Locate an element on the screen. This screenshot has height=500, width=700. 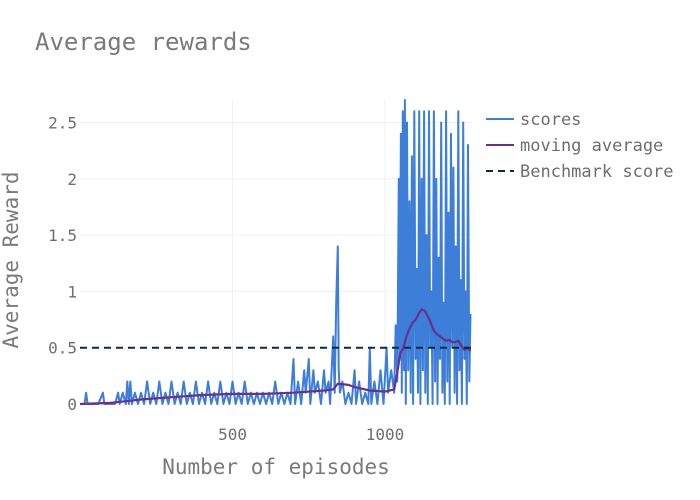
x-tick-label: 1000 is located at coordinates (385, 434).